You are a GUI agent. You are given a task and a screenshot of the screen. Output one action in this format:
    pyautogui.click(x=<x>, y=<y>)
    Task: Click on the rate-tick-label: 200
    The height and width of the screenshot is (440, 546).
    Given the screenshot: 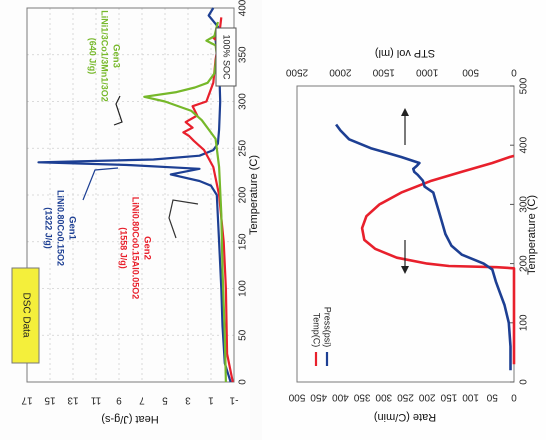 What is the action you would take?
    pyautogui.click(x=426, y=396)
    